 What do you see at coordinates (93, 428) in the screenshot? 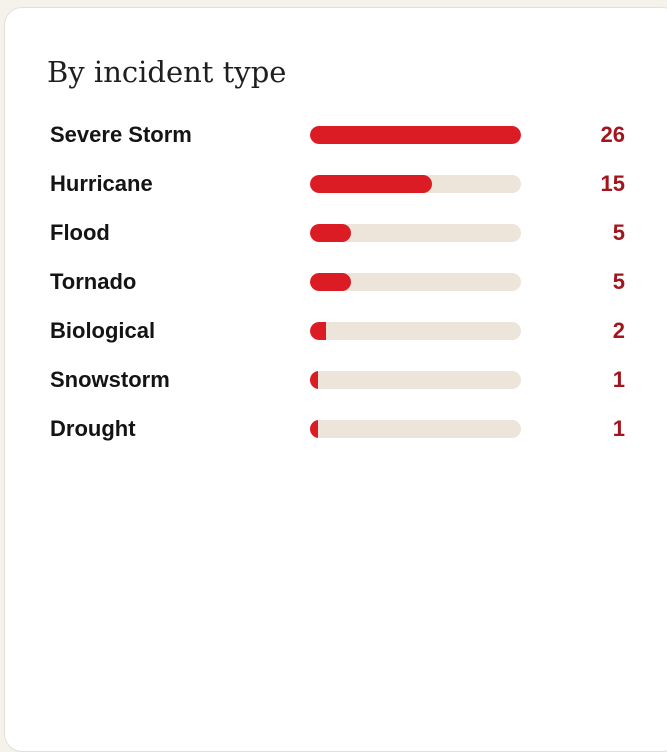
I see `bar-label: Drought` at bounding box center [93, 428].